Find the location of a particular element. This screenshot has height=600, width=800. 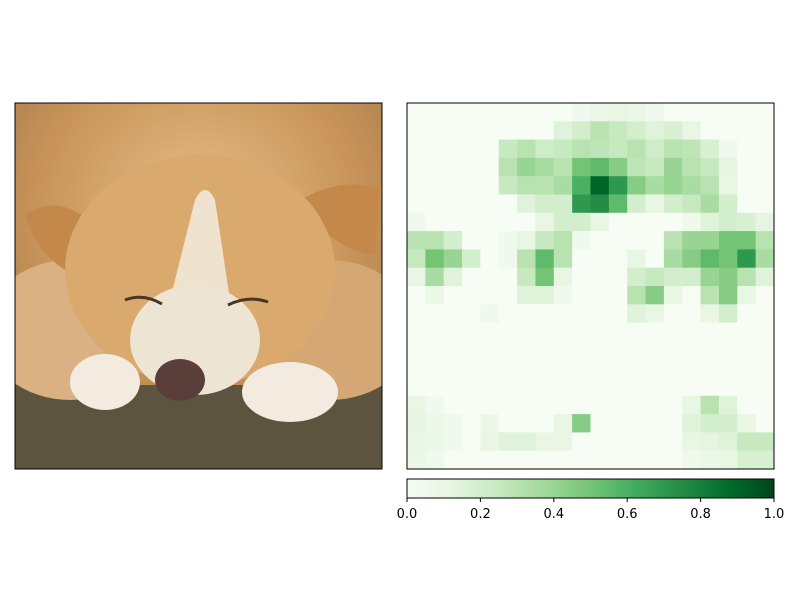

colorbar-tick-label: 0.0 is located at coordinates (407, 514).